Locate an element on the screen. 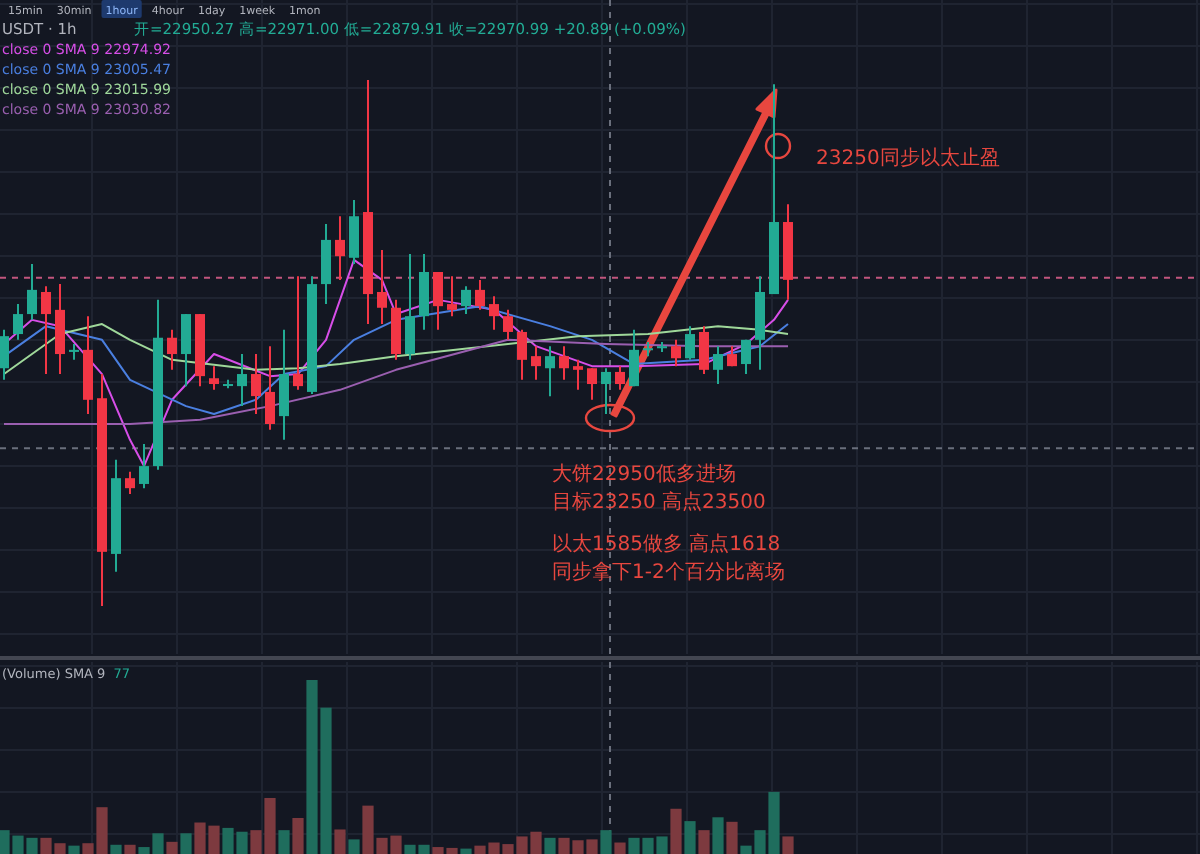  annotation: 大饼22950低多进场 is located at coordinates (644, 474).